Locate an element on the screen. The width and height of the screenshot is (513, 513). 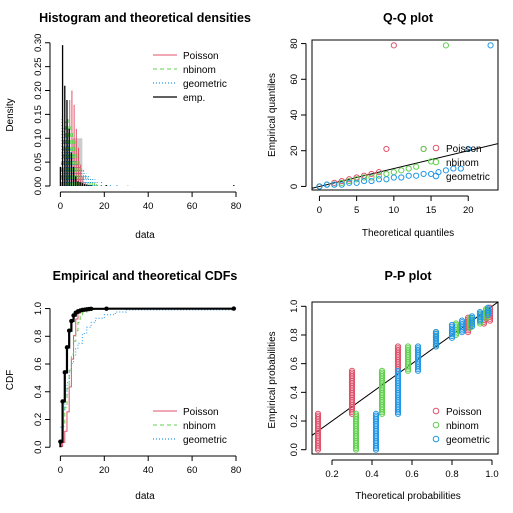
y-tick-label: 0.0 is located at coordinates (38, 447).